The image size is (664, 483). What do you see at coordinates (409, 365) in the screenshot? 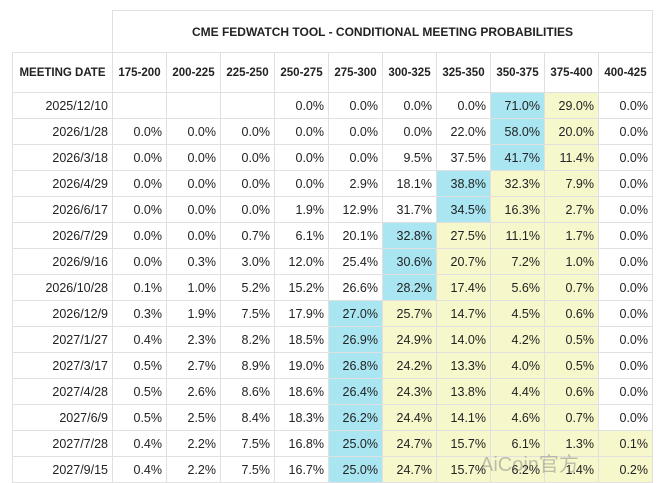
I see `probability-cell: 24.2%` at bounding box center [409, 365].